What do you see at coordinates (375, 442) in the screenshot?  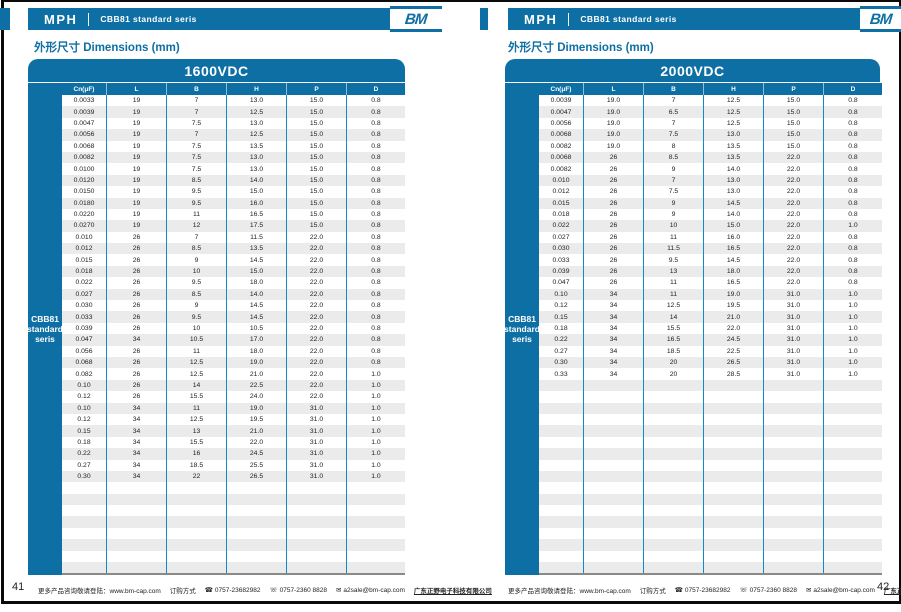 I see `table-cell: 1.0` at bounding box center [375, 442].